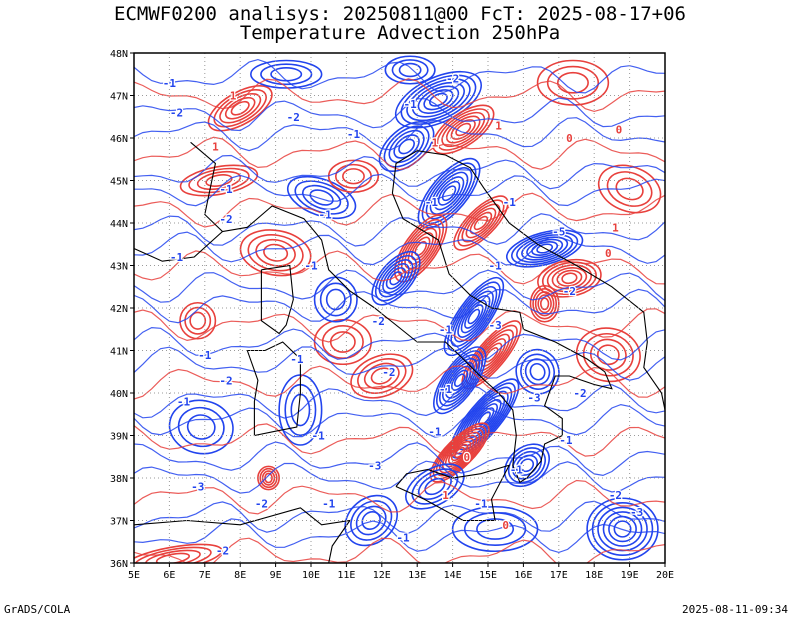 The height and width of the screenshot is (618, 800). I want to click on lat-tick-label: 47N, so click(119, 97).